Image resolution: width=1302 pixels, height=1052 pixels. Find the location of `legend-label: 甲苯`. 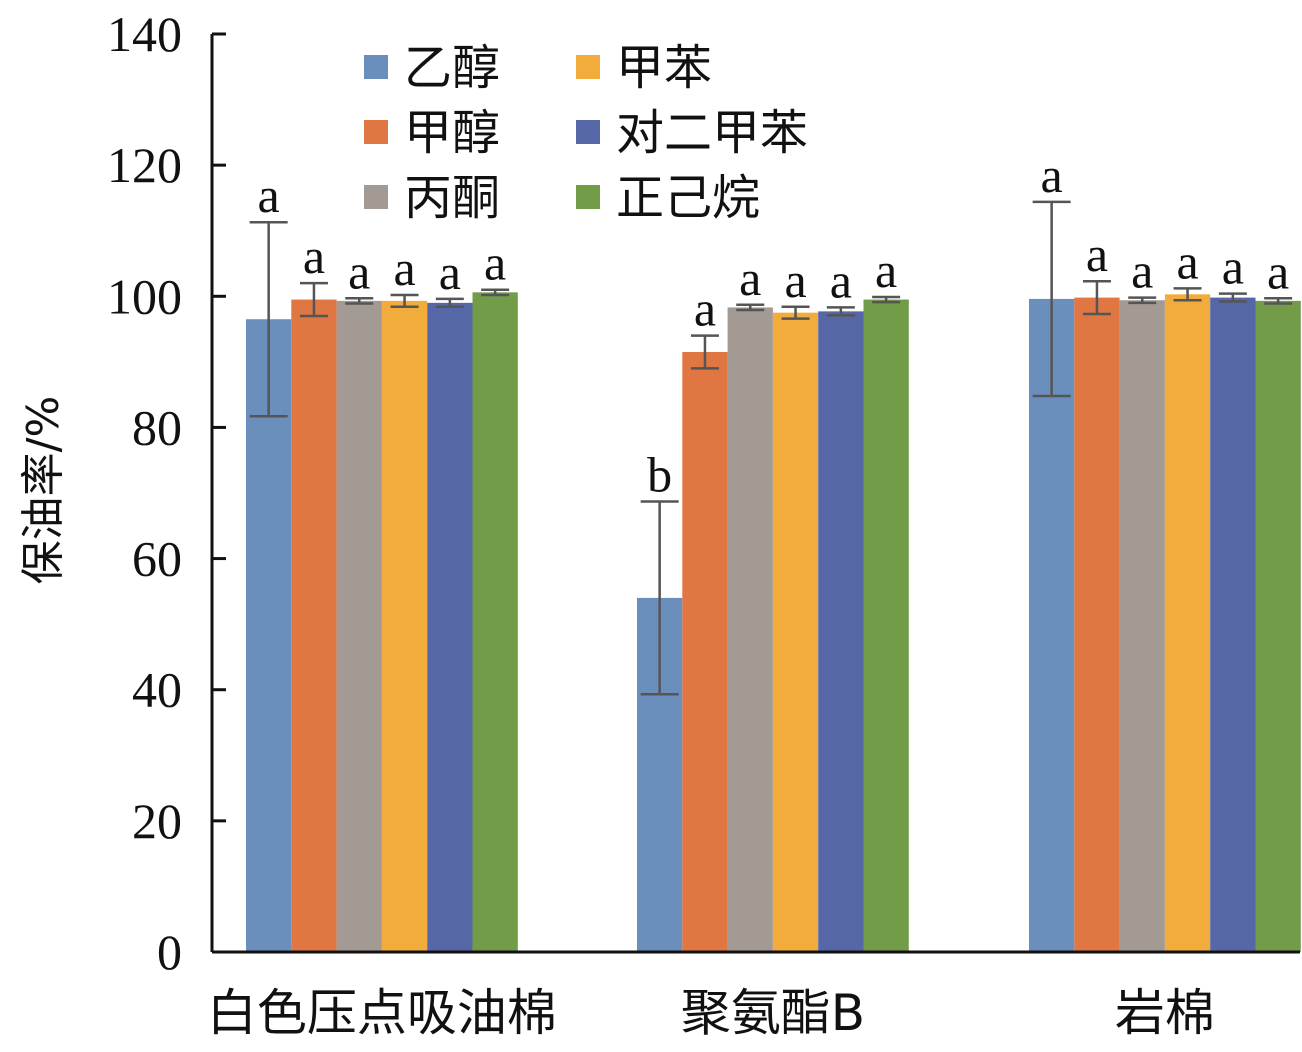

legend-label: 甲苯 is located at coordinates (664, 68).